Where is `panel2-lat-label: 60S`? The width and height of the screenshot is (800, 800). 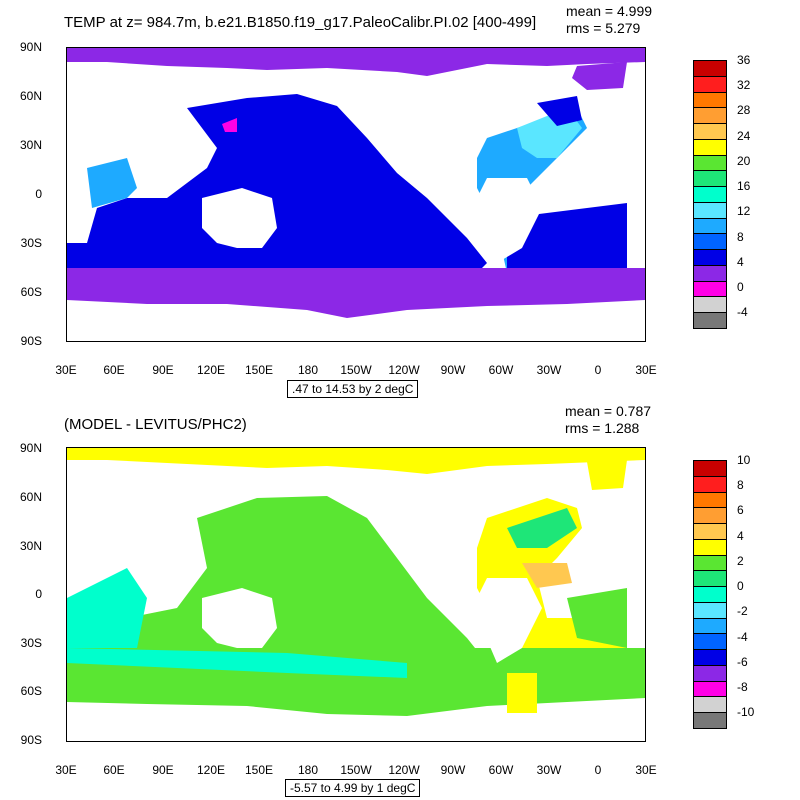
panel2-lat-label: 60S is located at coordinates (31, 691).